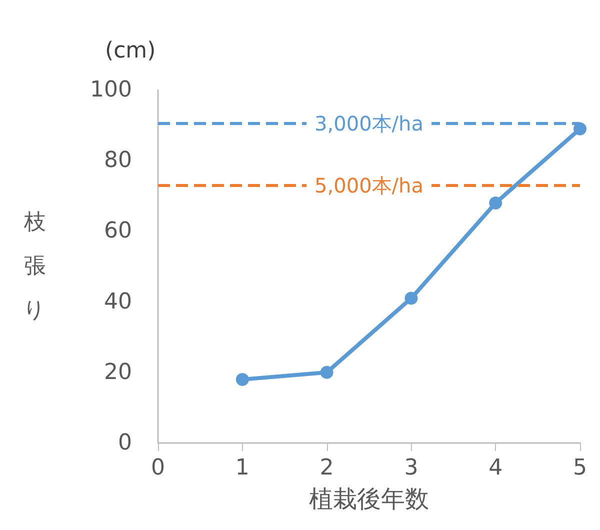 The width and height of the screenshot is (600, 530). I want to click on x-tick-label: 3, so click(411, 468).